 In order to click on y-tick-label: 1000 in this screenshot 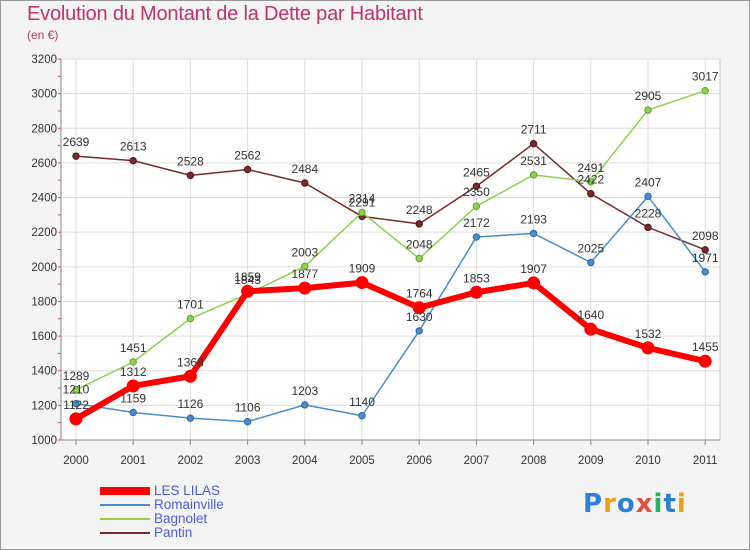, I will do `click(44, 441)`.